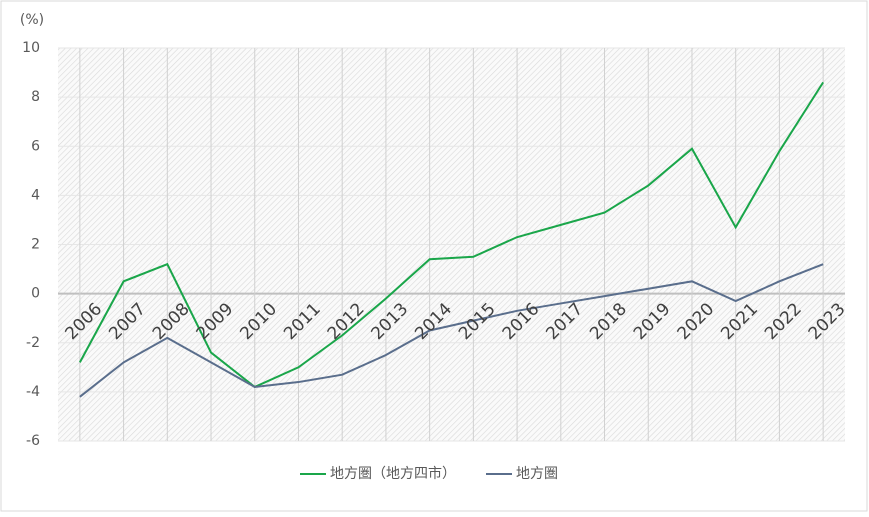 The width and height of the screenshot is (869, 517). Describe the element at coordinates (35, 294) in the screenshot. I see `y-tick-label: 0` at that location.